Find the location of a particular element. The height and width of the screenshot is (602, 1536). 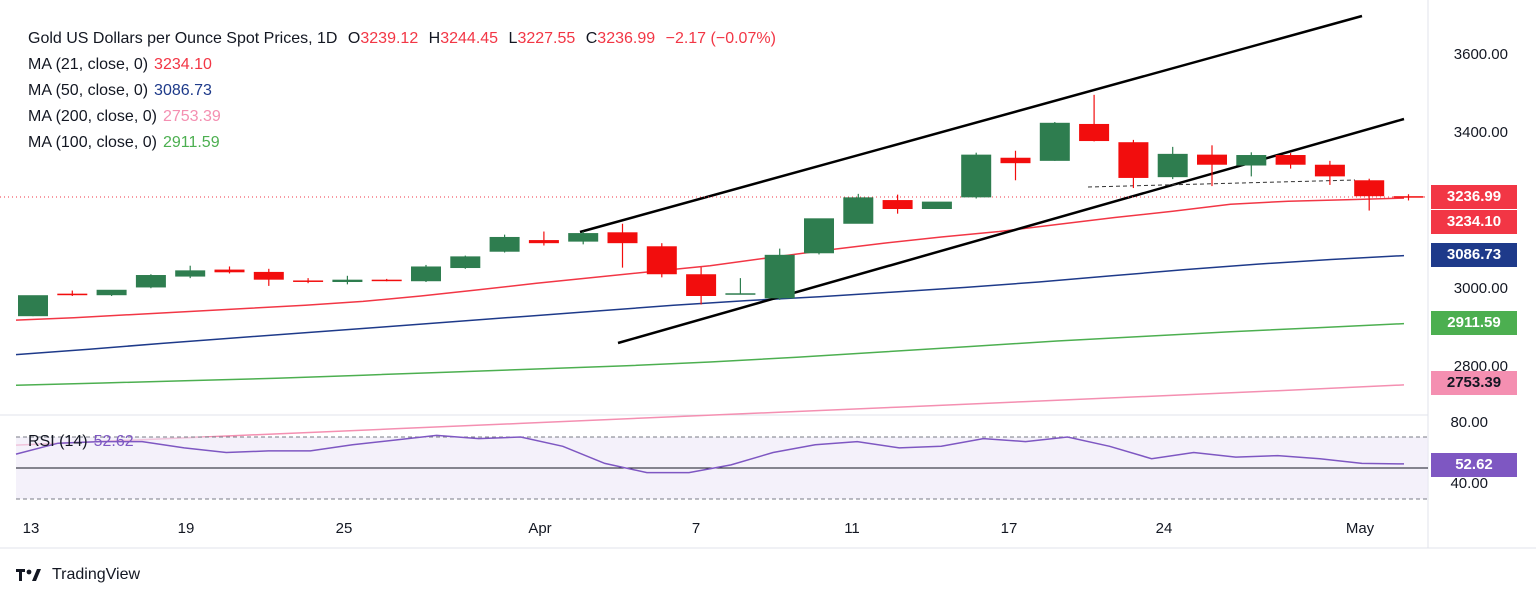

open-label: O is located at coordinates (354, 38).